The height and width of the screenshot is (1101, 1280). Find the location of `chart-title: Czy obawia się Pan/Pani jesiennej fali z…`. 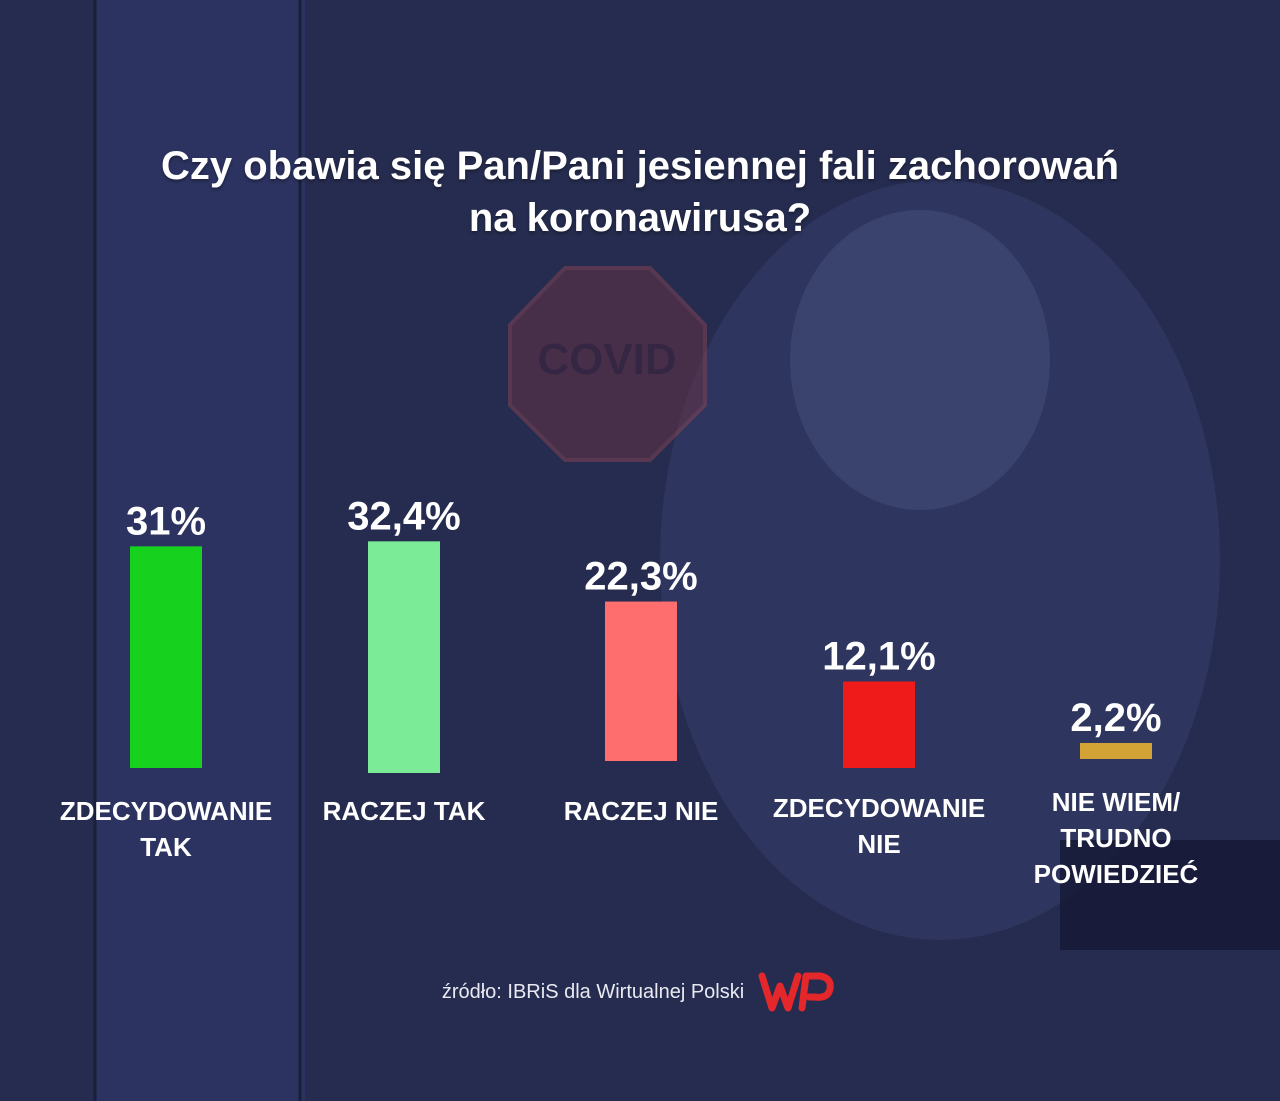

chart-title: Czy obawia się Pan/Pani jesiennej fali z… is located at coordinates (640, 192).